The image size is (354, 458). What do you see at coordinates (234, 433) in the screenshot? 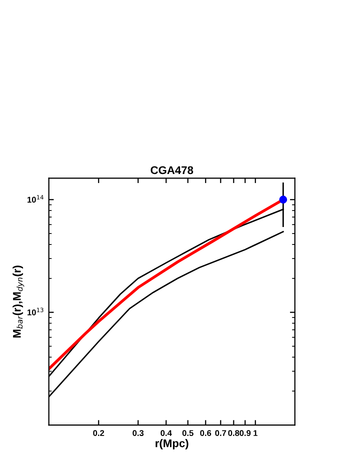
I see `x-tick-label: 0.8` at bounding box center [234, 433].